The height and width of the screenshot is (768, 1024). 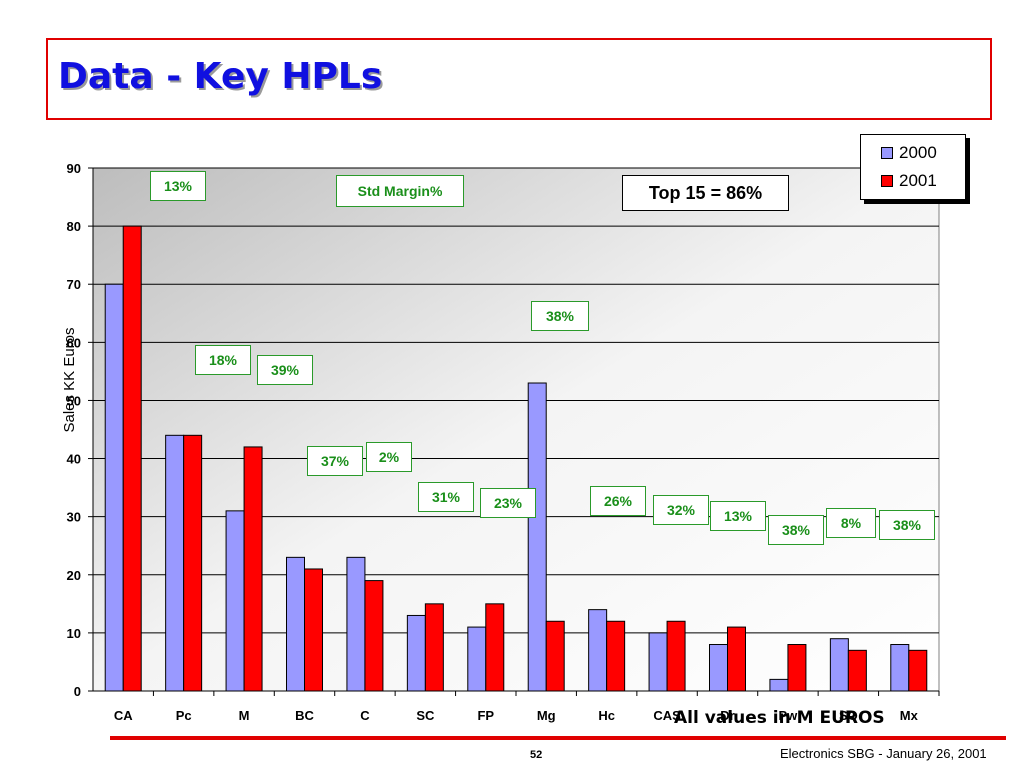 I want to click on bar-2001-fp, so click(x=495, y=647).